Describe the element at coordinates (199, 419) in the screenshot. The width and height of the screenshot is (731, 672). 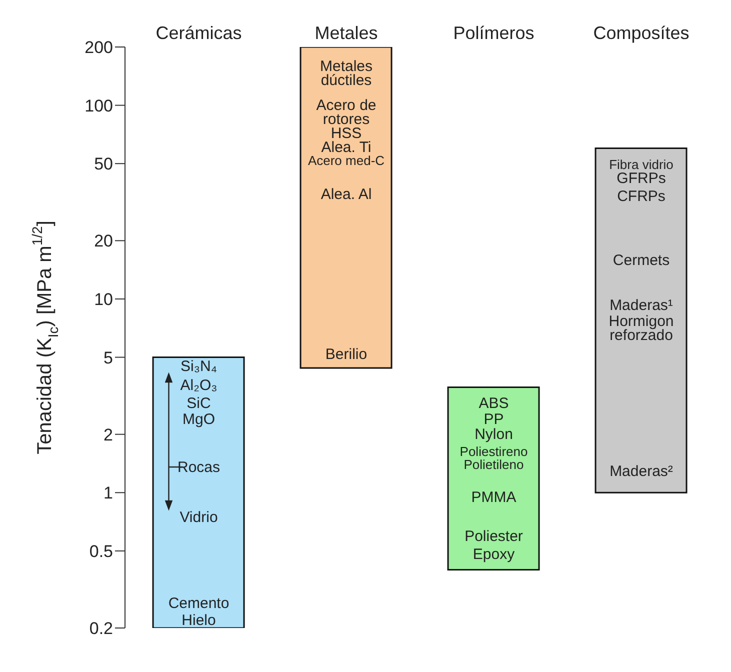
I see `annotation: MgO` at that location.